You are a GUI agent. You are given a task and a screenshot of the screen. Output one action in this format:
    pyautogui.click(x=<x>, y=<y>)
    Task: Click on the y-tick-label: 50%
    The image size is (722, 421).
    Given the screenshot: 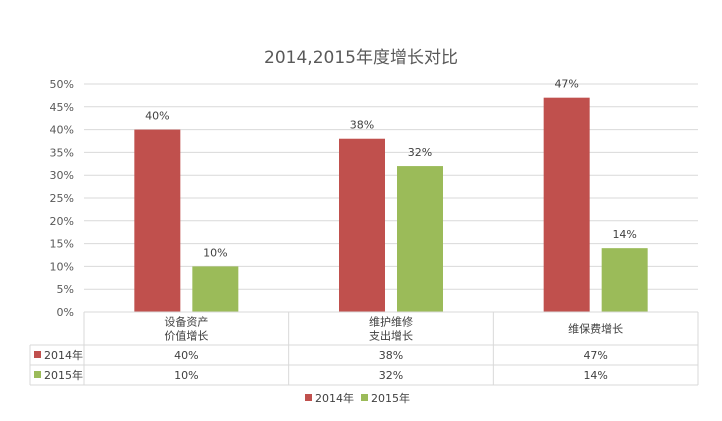 What is the action you would take?
    pyautogui.click(x=62, y=84)
    